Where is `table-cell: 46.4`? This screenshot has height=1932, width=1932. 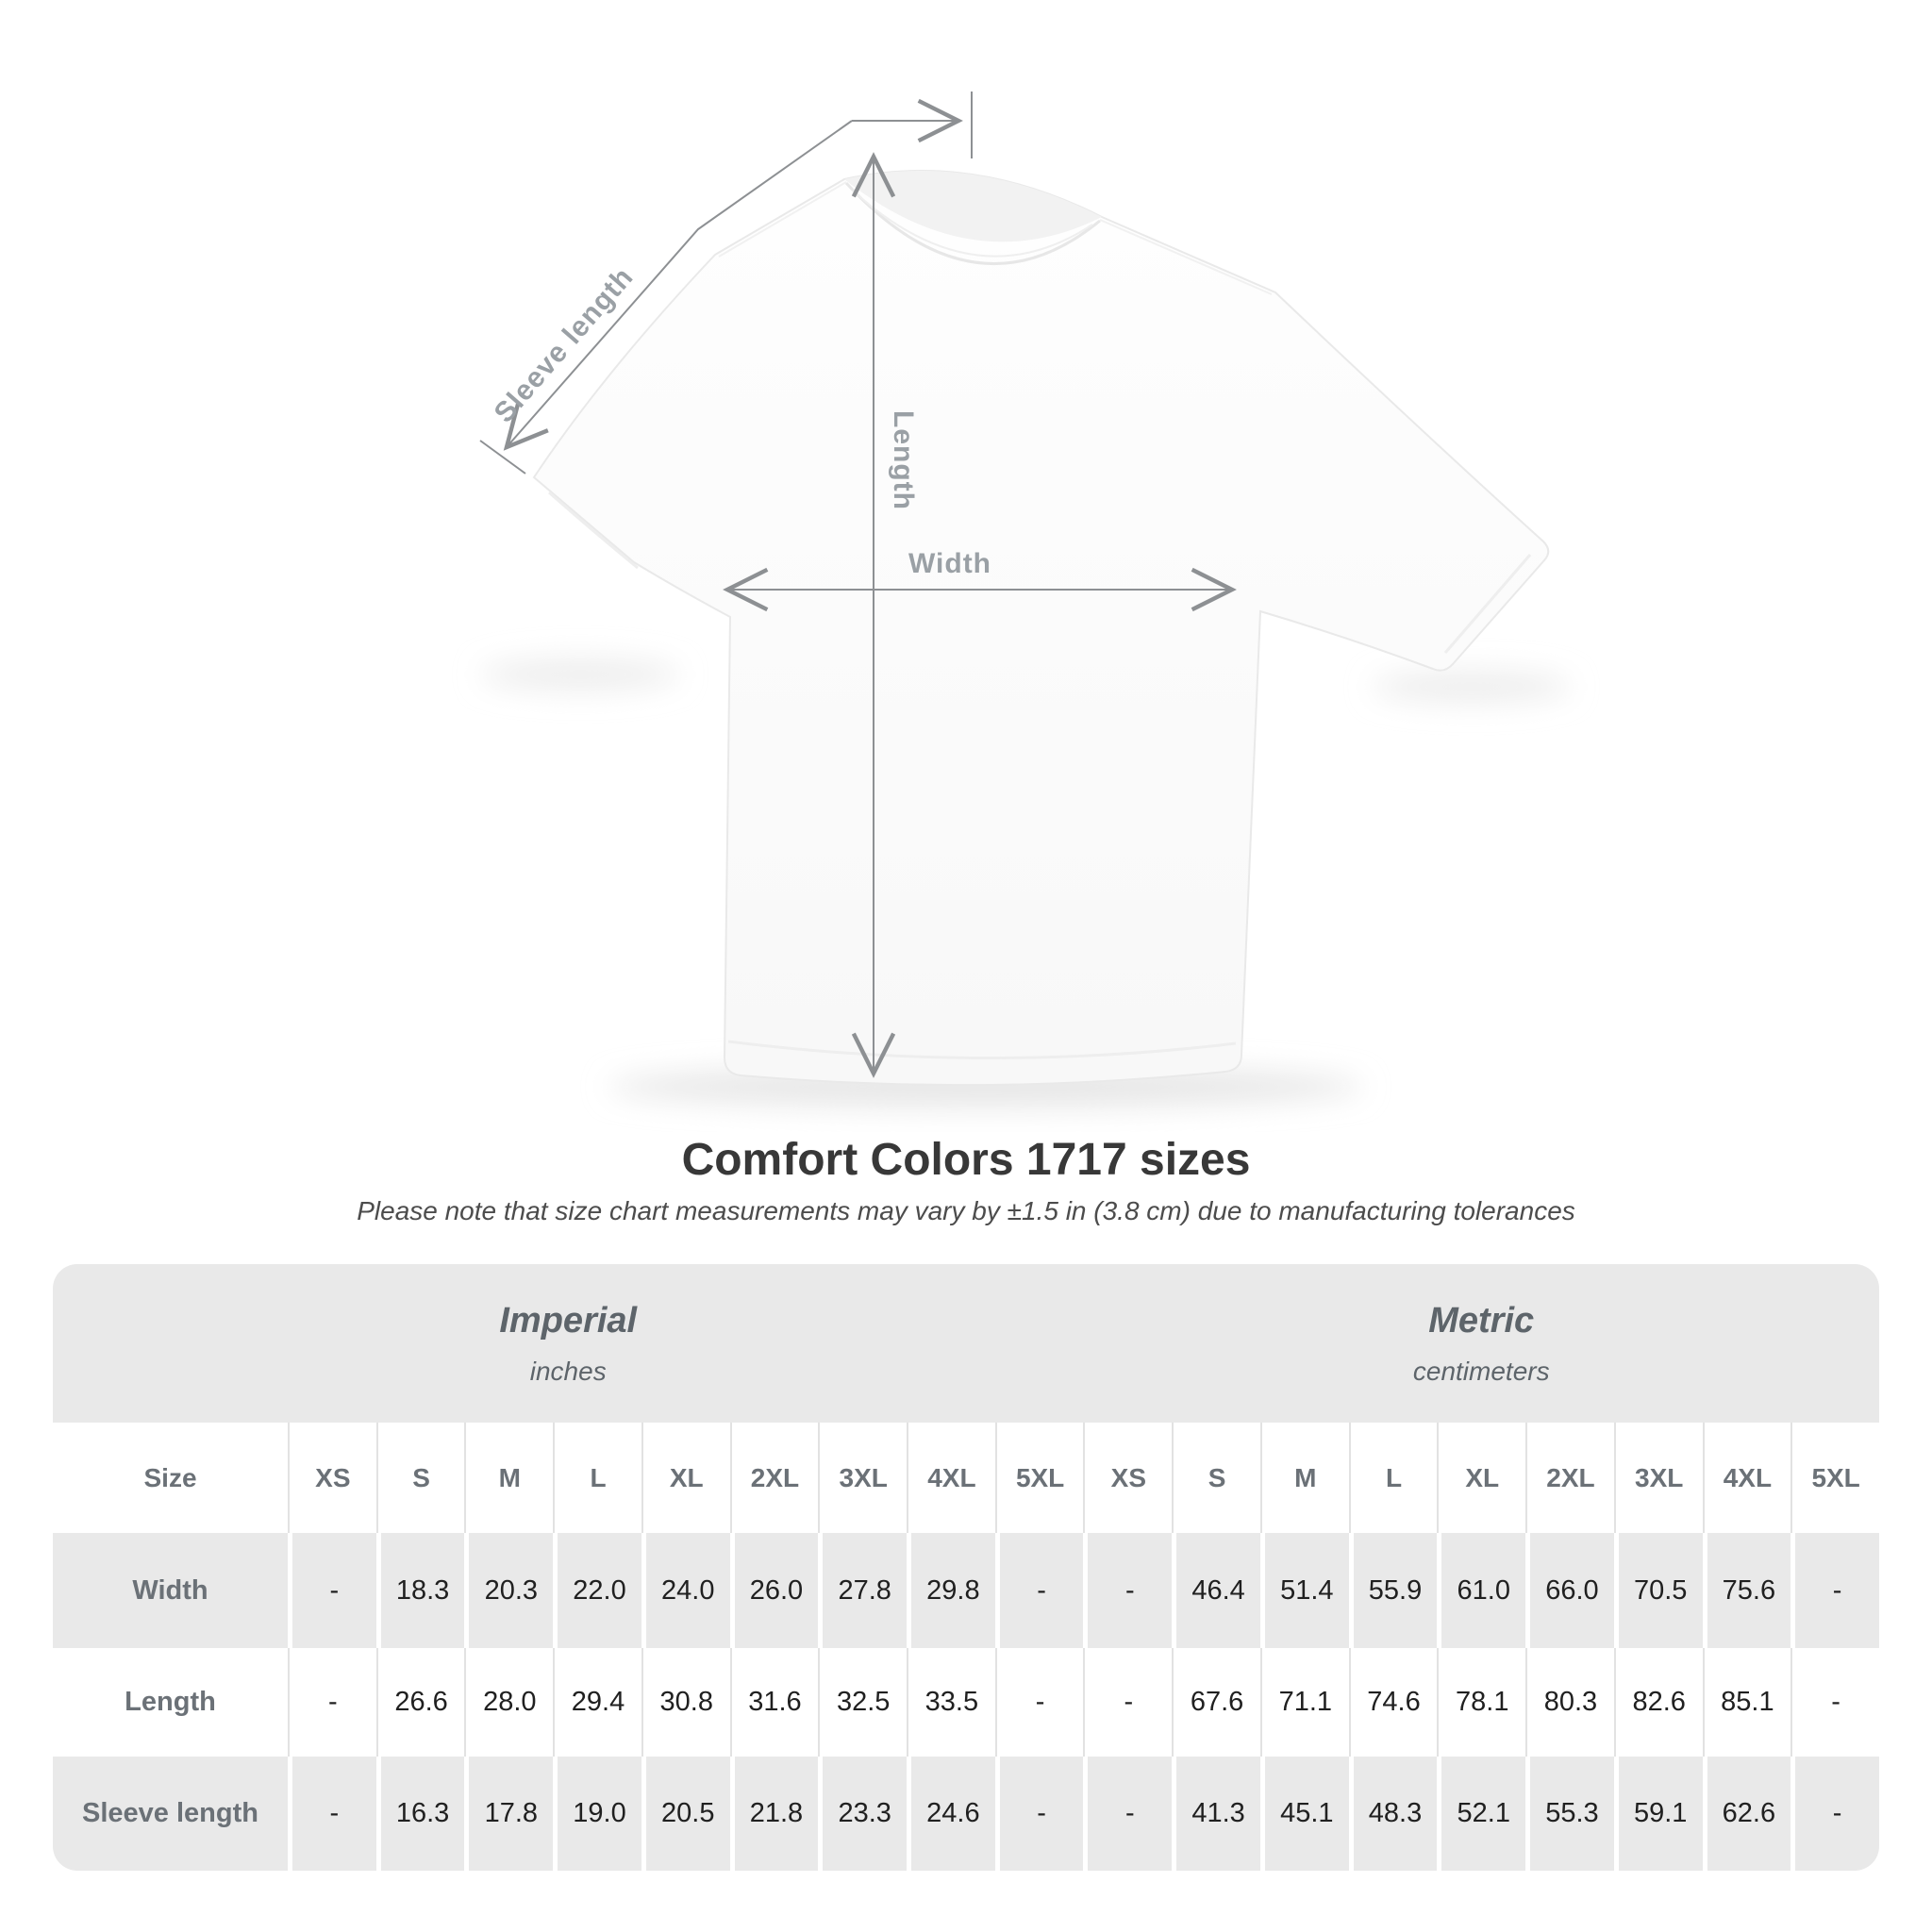
table-cell: 46.4 is located at coordinates (1216, 1591).